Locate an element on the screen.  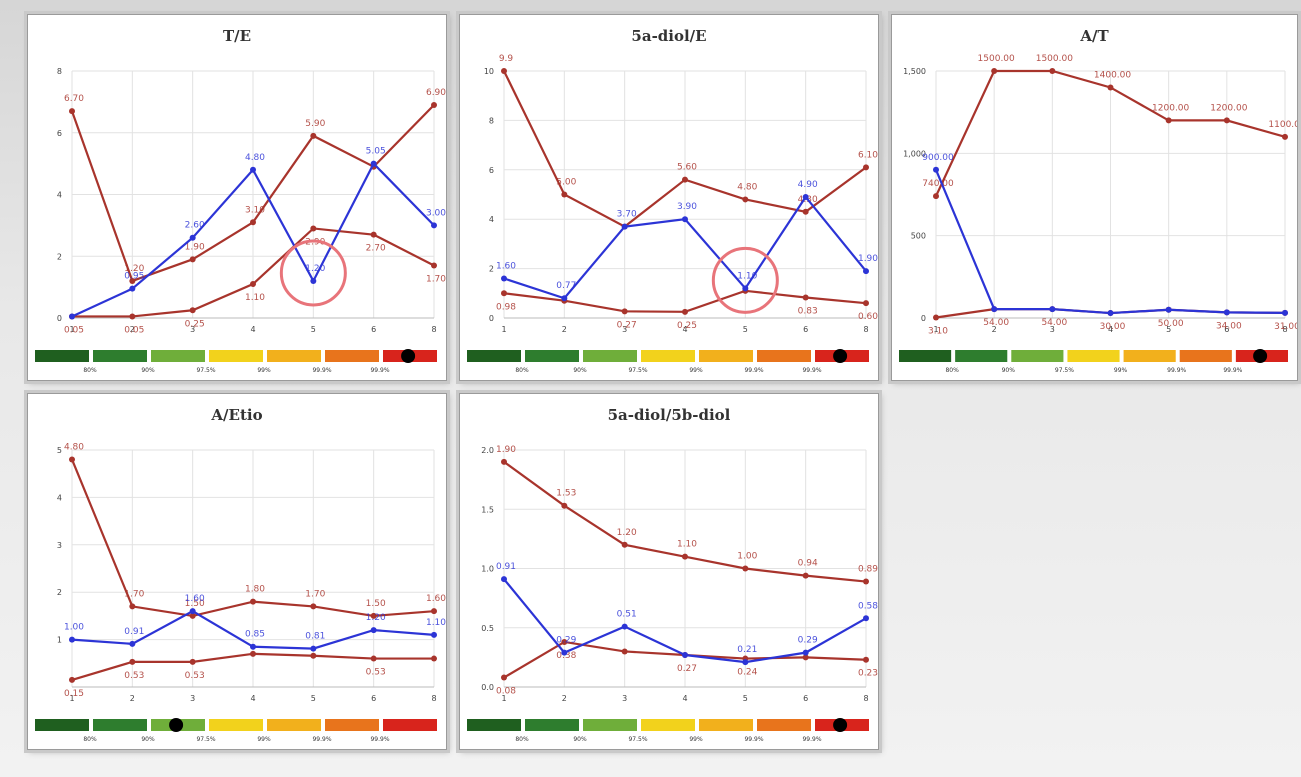
data-label: 0.91 is located at coordinates (506, 567).